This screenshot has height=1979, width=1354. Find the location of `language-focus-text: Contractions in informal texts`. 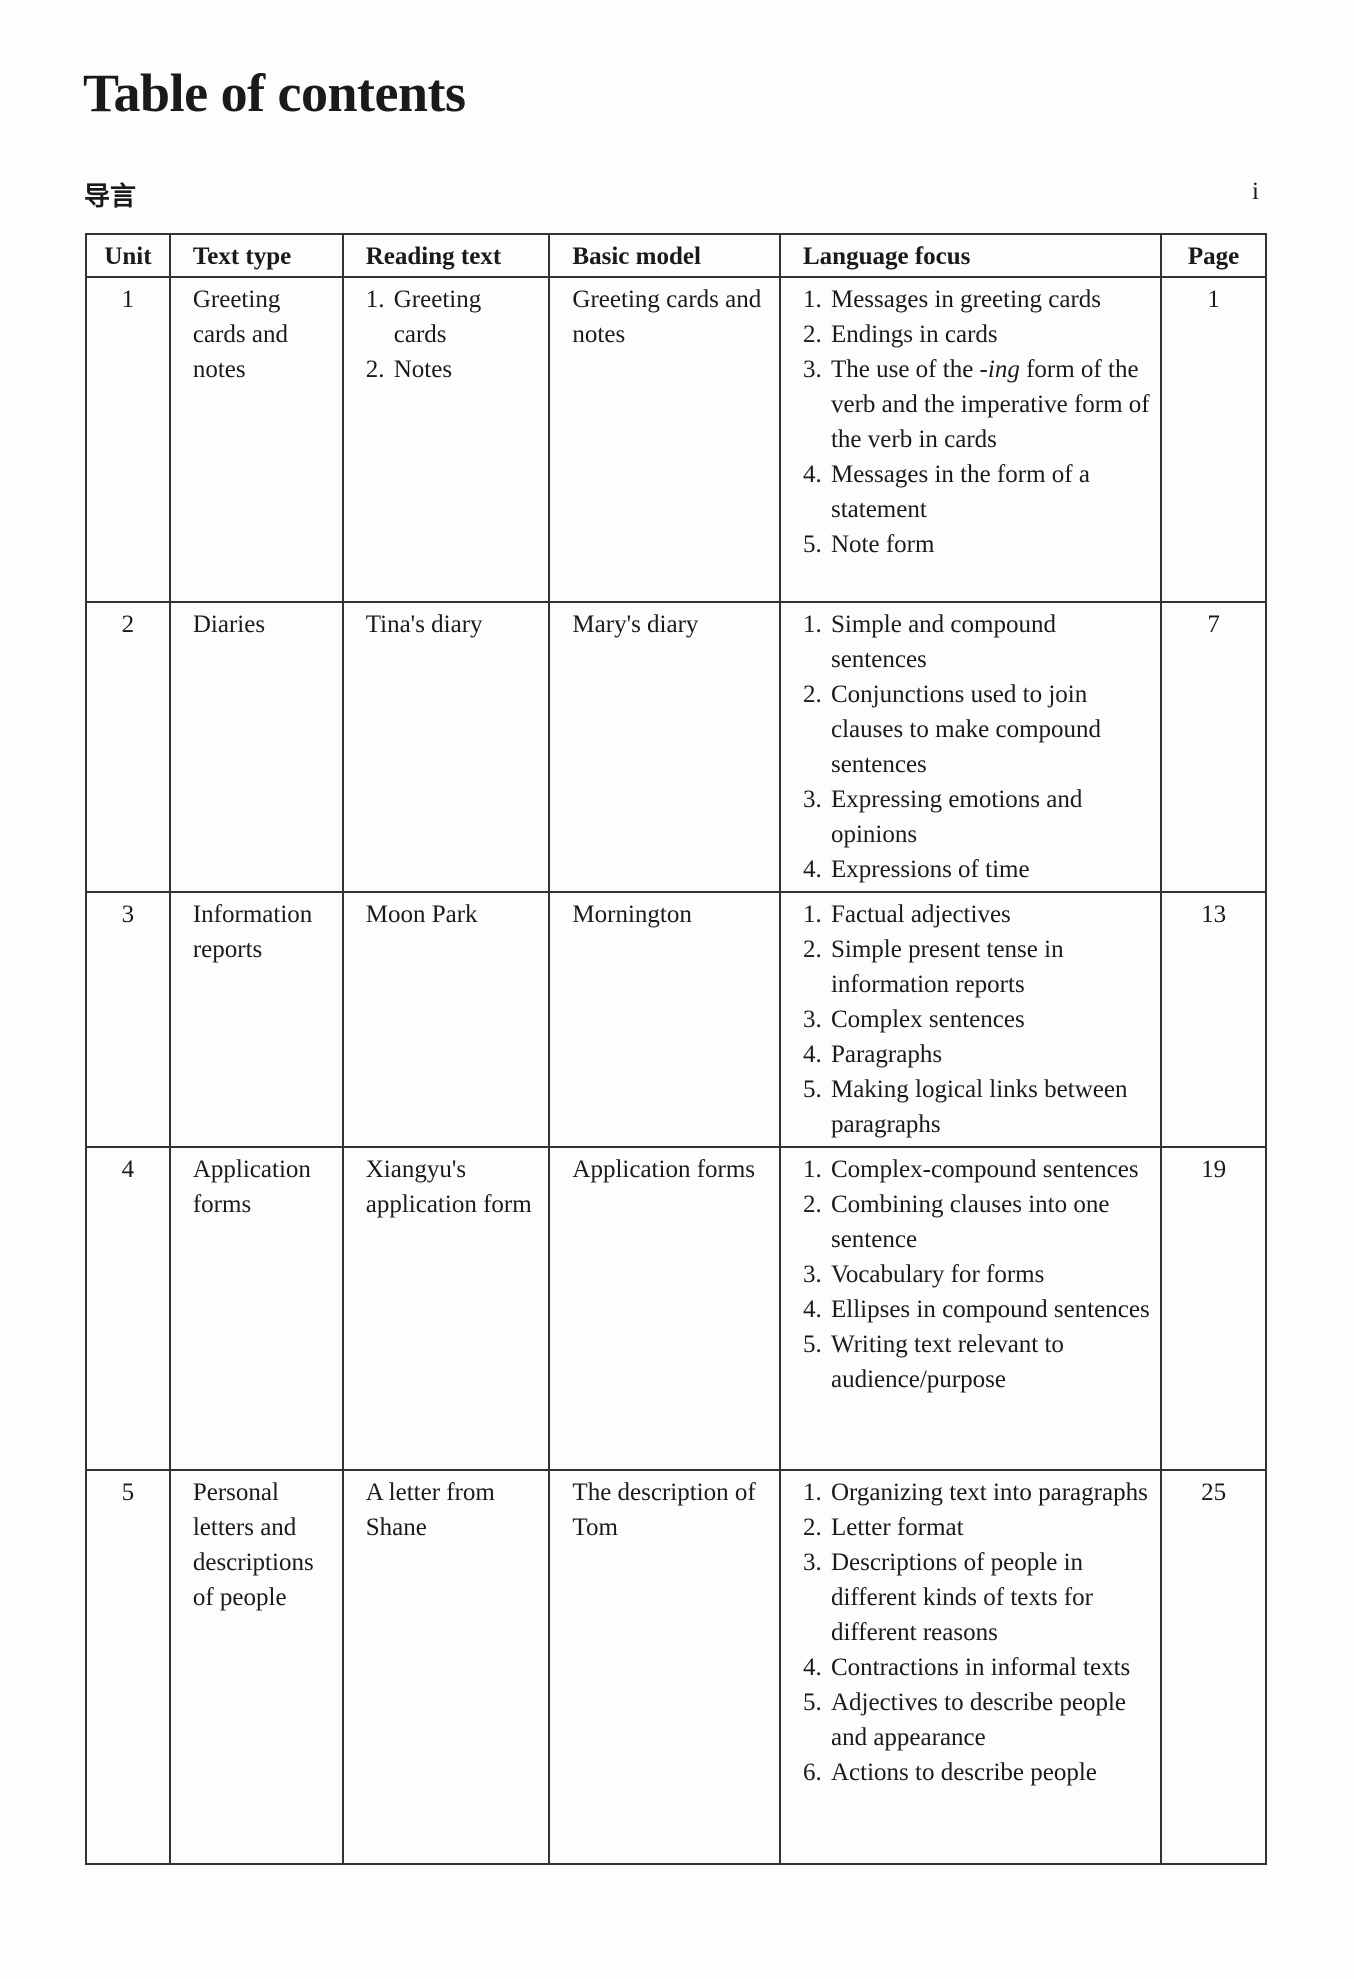

language-focus-text: Contractions in informal texts is located at coordinates (980, 1667).